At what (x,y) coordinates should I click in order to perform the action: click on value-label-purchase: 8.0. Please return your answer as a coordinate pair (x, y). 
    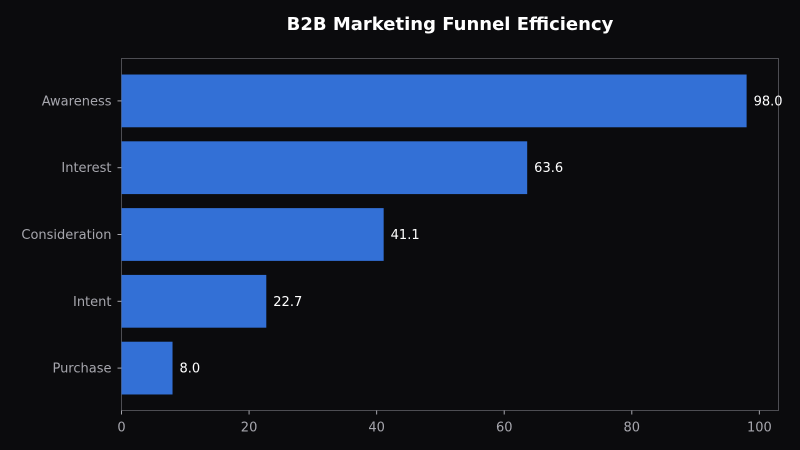
    Looking at the image, I should click on (190, 369).